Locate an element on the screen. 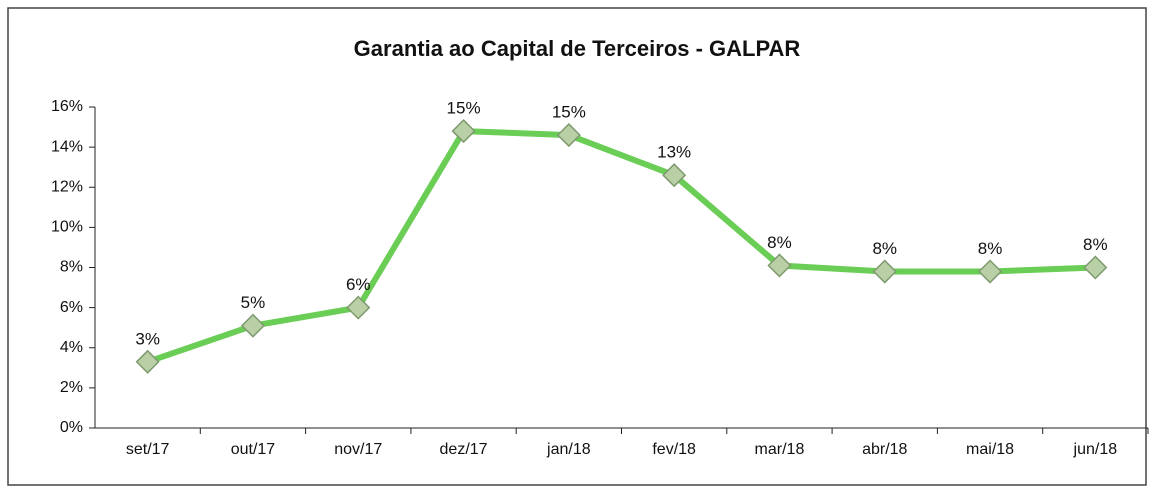 This screenshot has width=1154, height=493. x-tick-label: dez/17 is located at coordinates (464, 449).